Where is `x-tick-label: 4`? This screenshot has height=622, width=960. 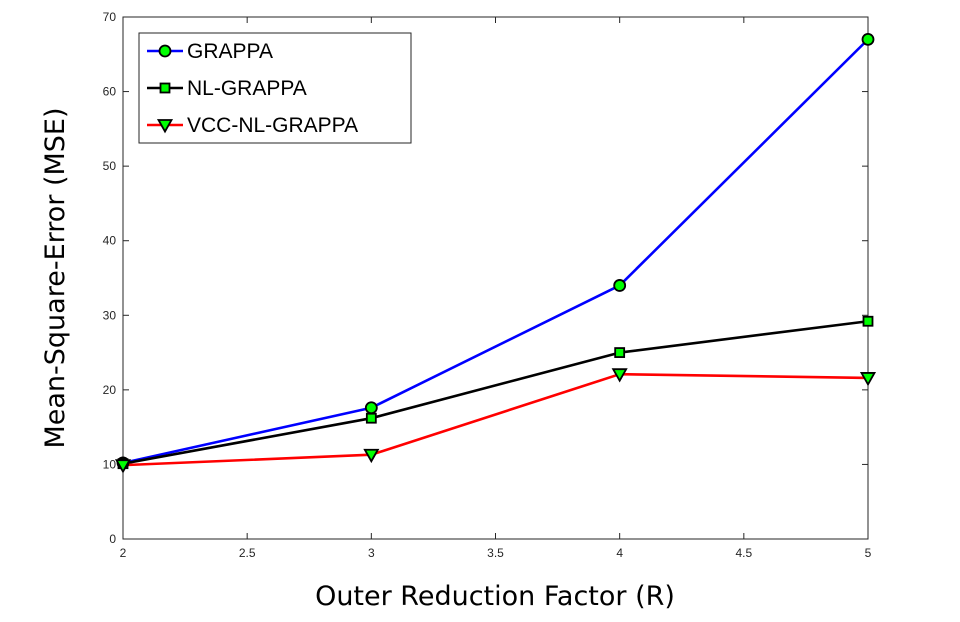 x-tick-label: 4 is located at coordinates (619, 553).